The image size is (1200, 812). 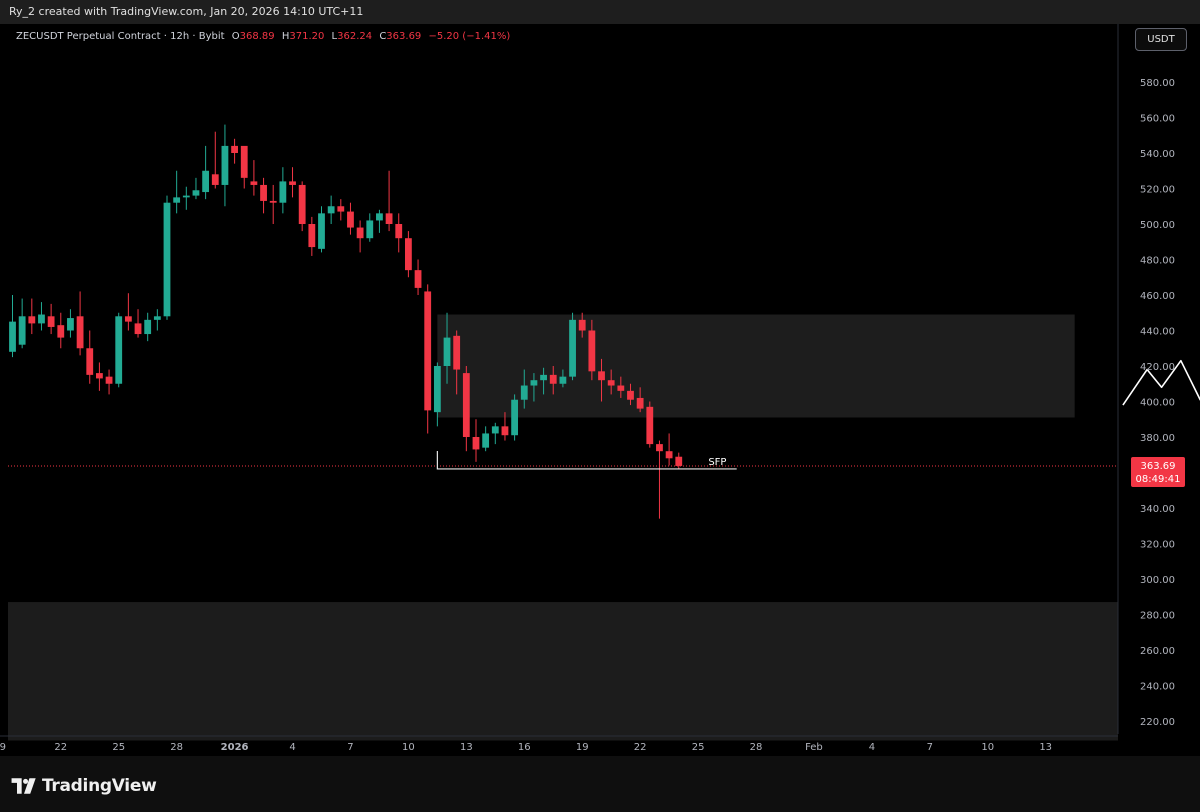 What do you see at coordinates (1161, 39) in the screenshot?
I see `currency-button: USDT` at bounding box center [1161, 39].